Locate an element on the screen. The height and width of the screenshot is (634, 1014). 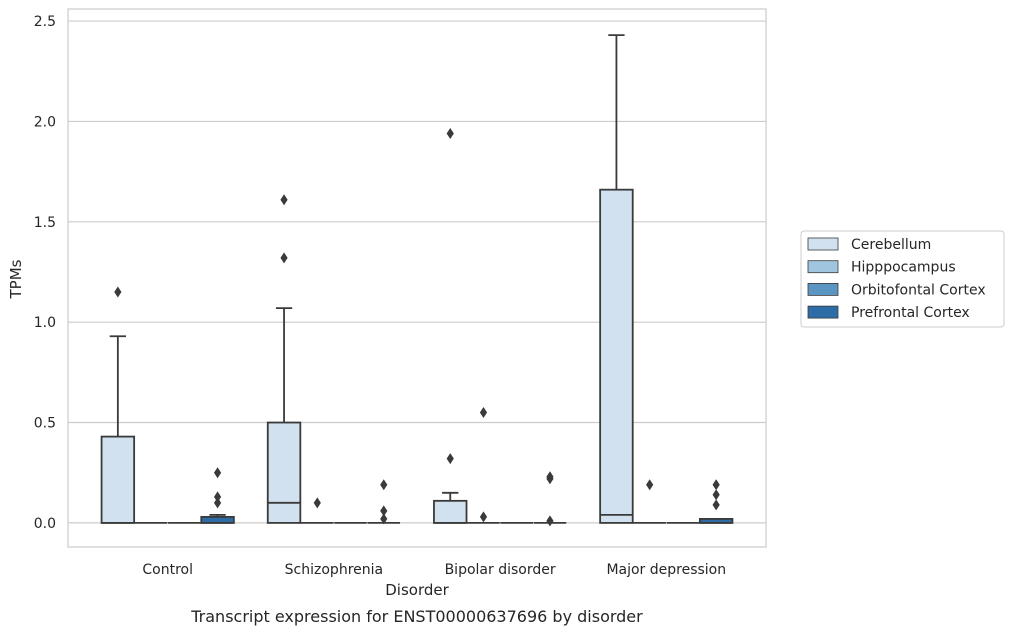
x-tick-label: Schizophrenia is located at coordinates (334, 570).